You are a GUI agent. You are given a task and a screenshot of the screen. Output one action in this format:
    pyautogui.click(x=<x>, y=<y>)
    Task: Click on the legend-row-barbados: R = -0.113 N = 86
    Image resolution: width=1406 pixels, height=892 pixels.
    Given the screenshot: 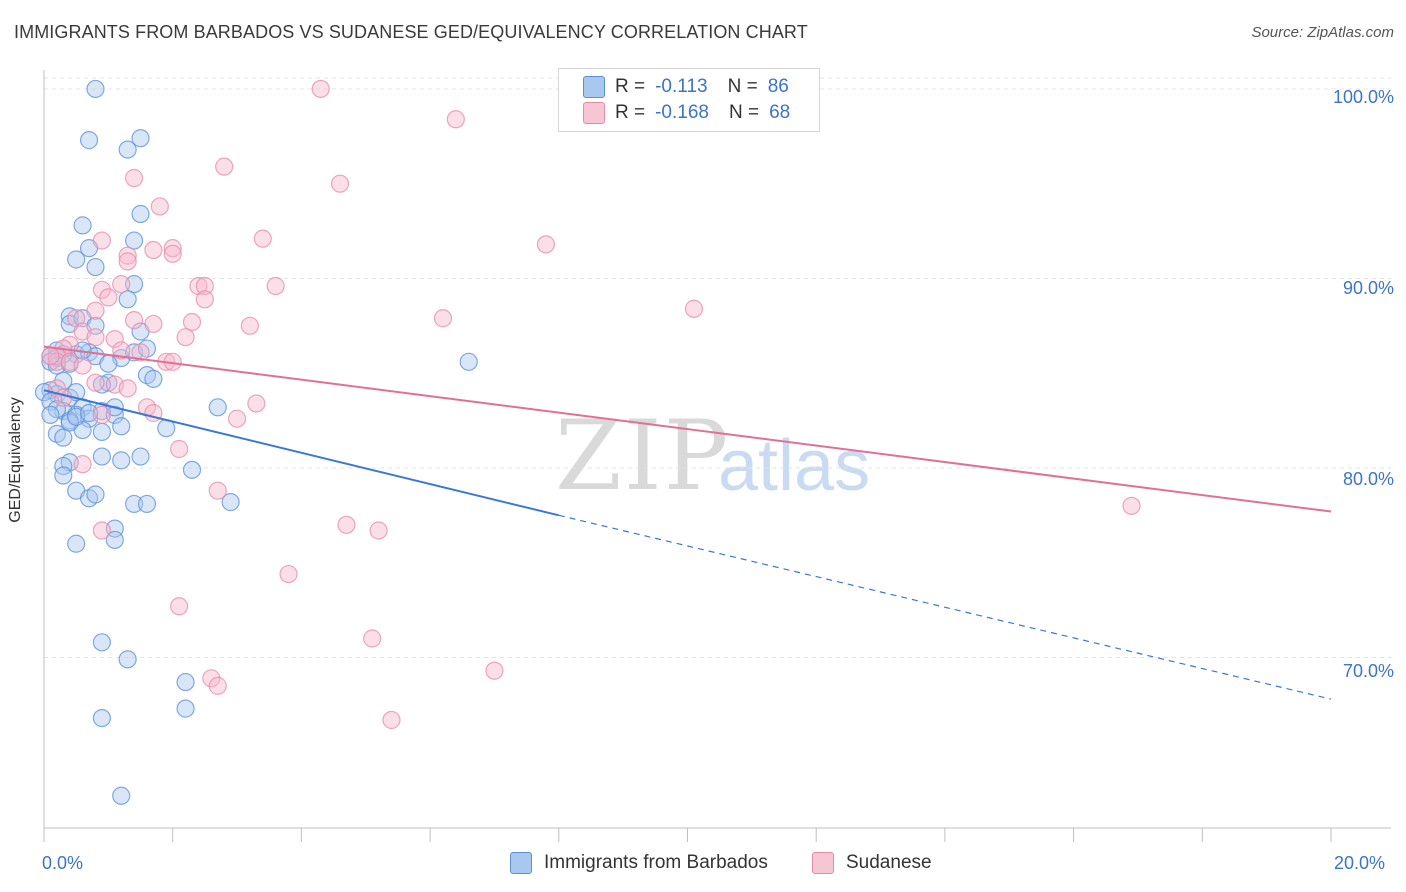 What is the action you would take?
    pyautogui.click(x=686, y=87)
    